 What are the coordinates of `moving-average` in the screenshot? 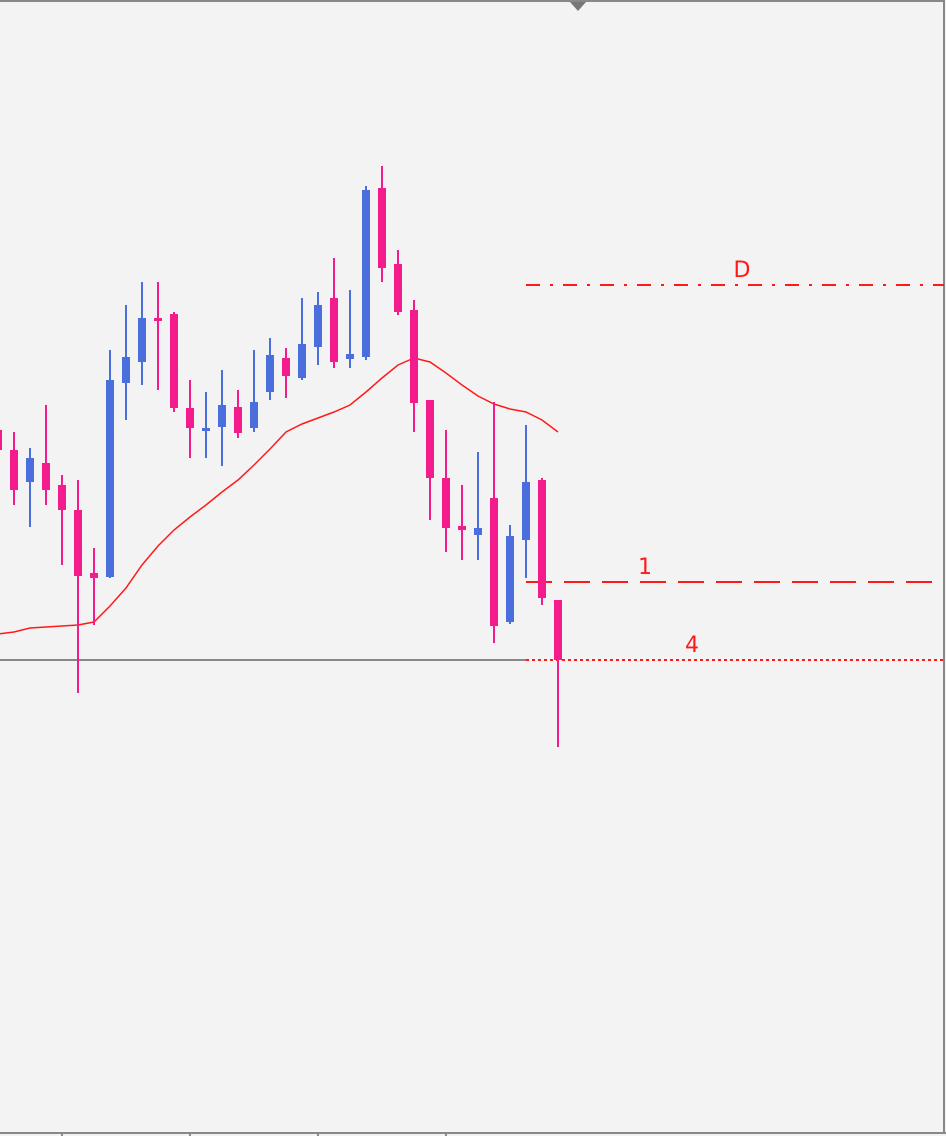 It's located at (279, 496).